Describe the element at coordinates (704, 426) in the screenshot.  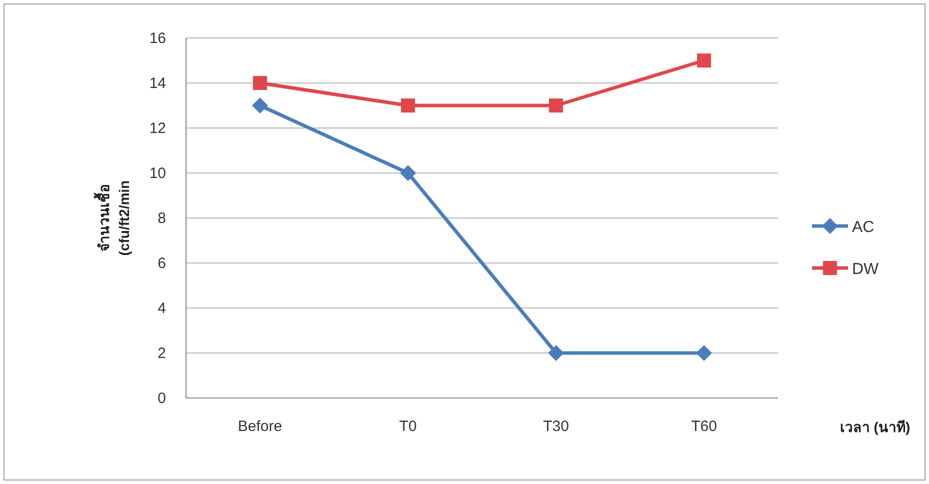
I see `x-tick-label: T60` at that location.